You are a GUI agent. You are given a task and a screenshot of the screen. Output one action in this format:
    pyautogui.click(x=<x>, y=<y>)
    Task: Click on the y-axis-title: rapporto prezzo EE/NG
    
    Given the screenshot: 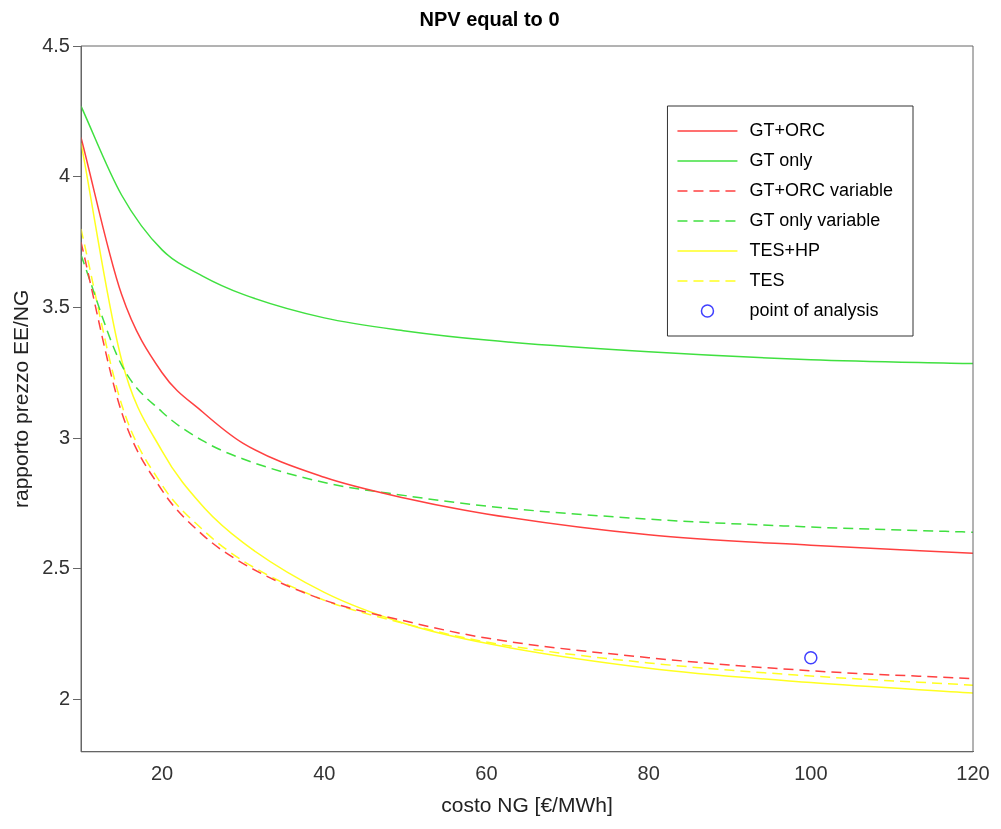 What is the action you would take?
    pyautogui.click(x=21, y=399)
    